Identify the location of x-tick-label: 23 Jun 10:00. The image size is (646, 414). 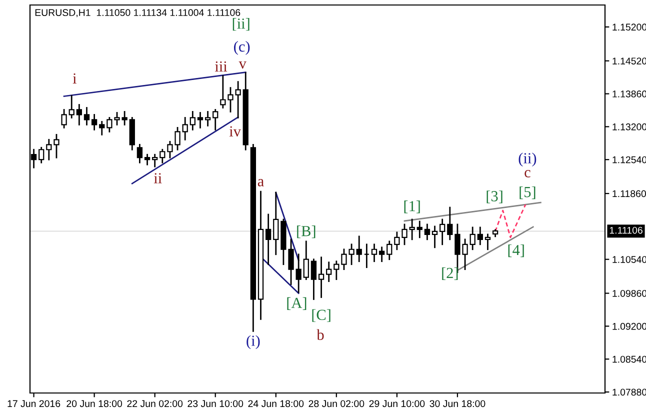
(216, 404).